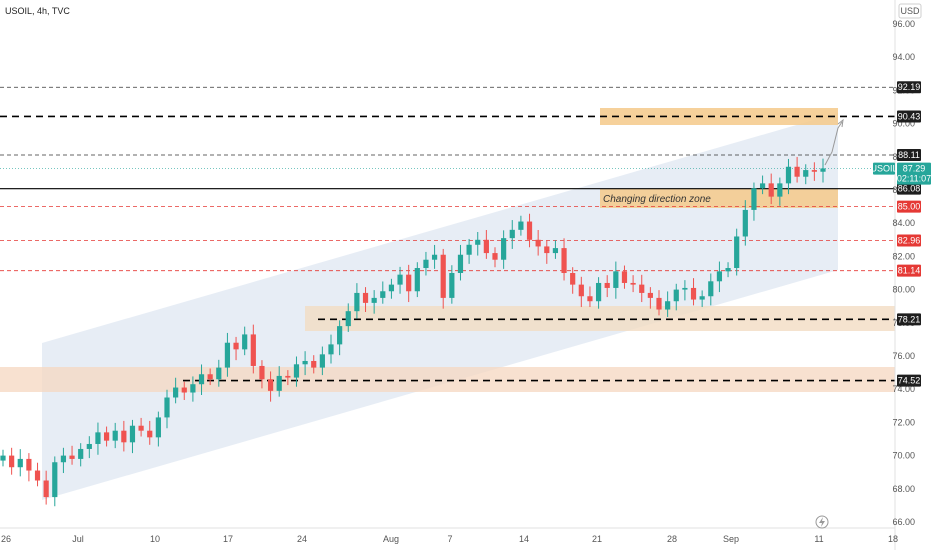 The width and height of the screenshot is (932, 550). Describe the element at coordinates (893, 539) in the screenshot. I see `time-tick: 18` at that location.